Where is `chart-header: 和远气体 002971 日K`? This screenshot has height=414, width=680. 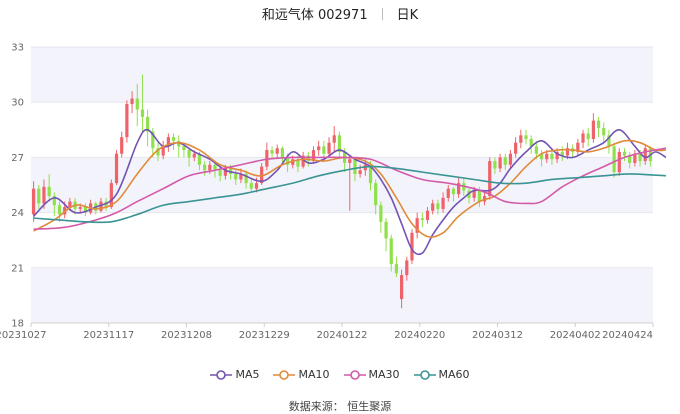
chart-header: 和远气体 002971 日K is located at coordinates (340, 14).